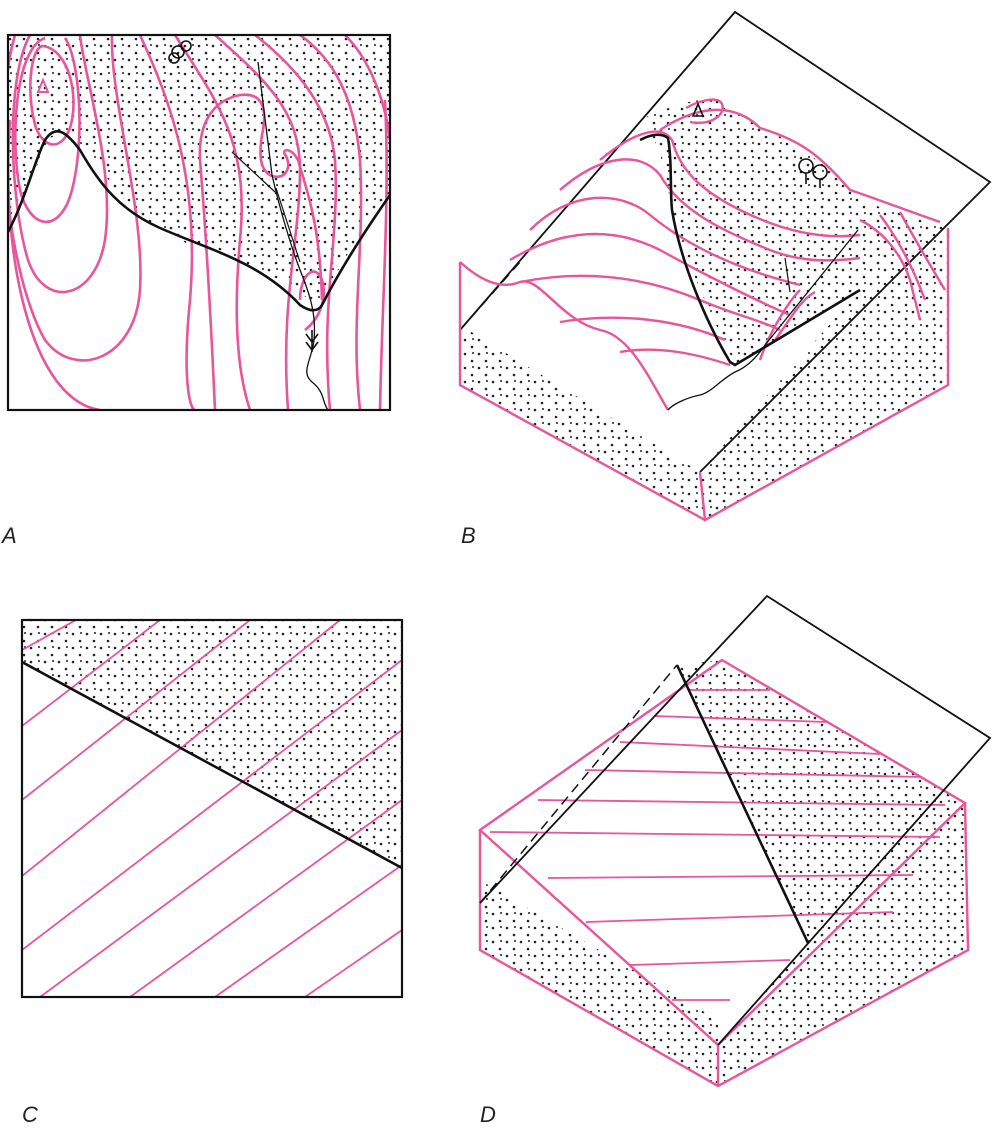 The width and height of the screenshot is (992, 1130). I want to click on panel-c-outcrop-stipple, so click(212, 744).